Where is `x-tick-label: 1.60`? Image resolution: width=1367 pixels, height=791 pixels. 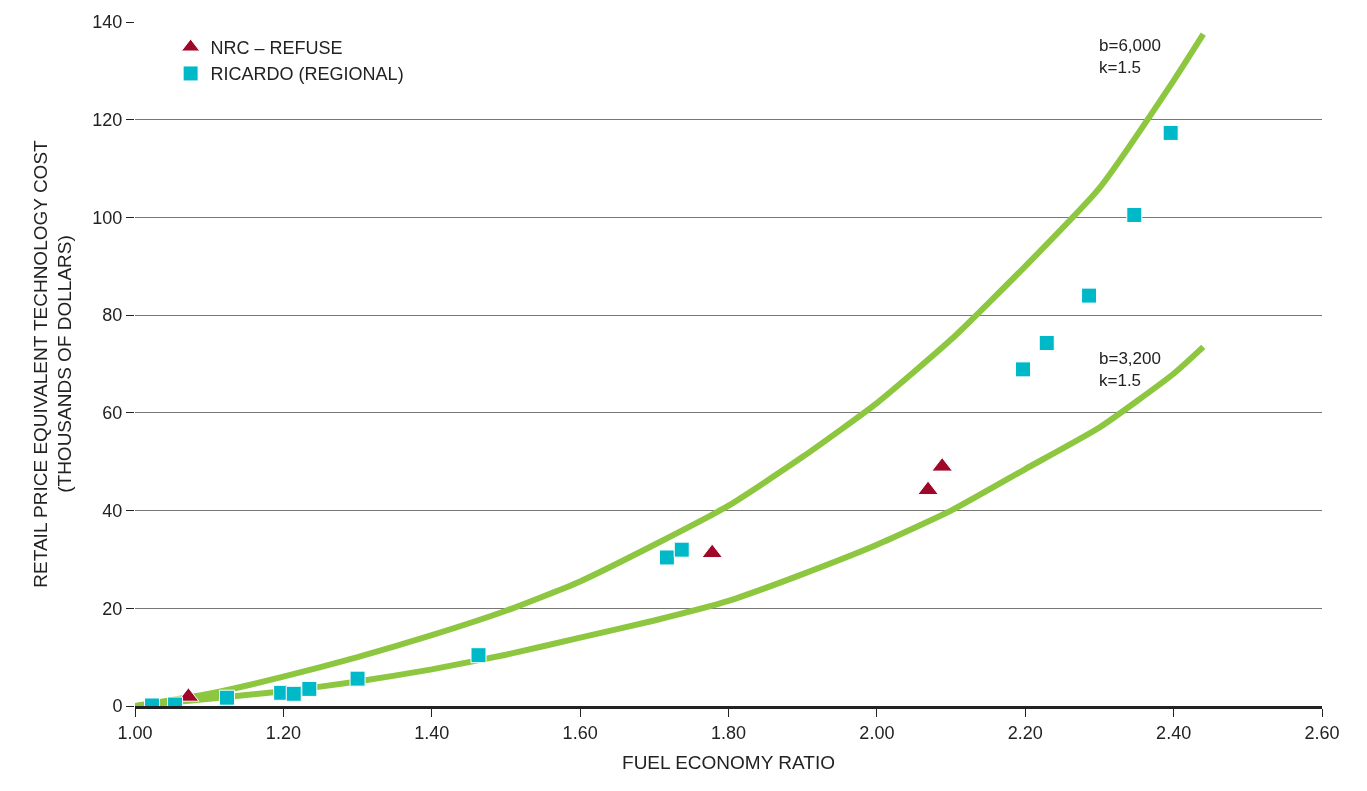
x-tick-label: 1.60 is located at coordinates (580, 732).